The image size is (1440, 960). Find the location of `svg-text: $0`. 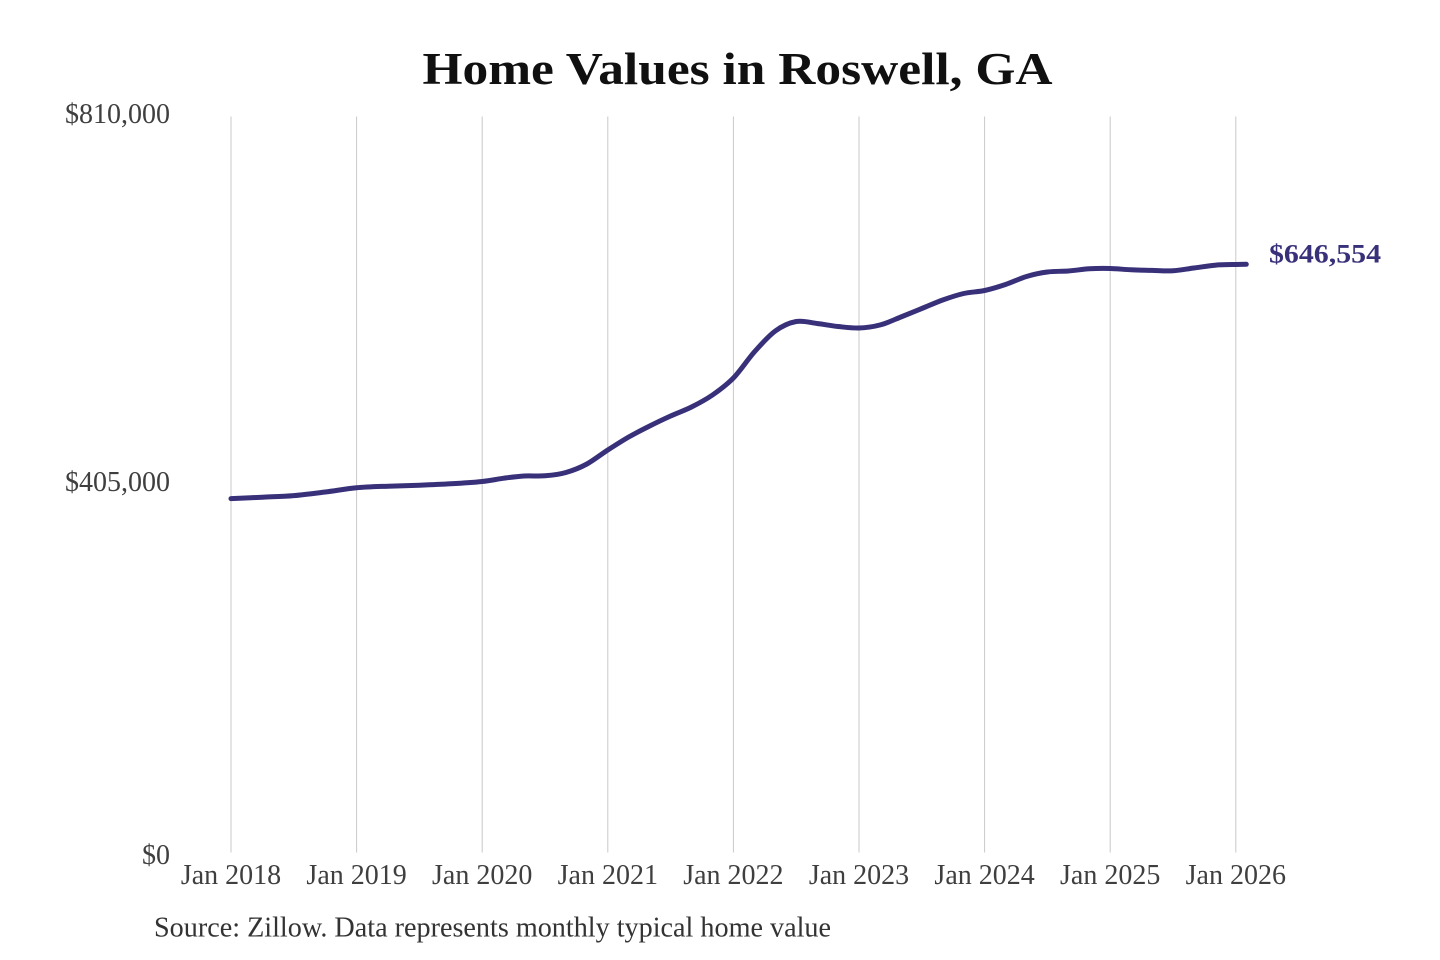

svg-text: $0 is located at coordinates (156, 855).